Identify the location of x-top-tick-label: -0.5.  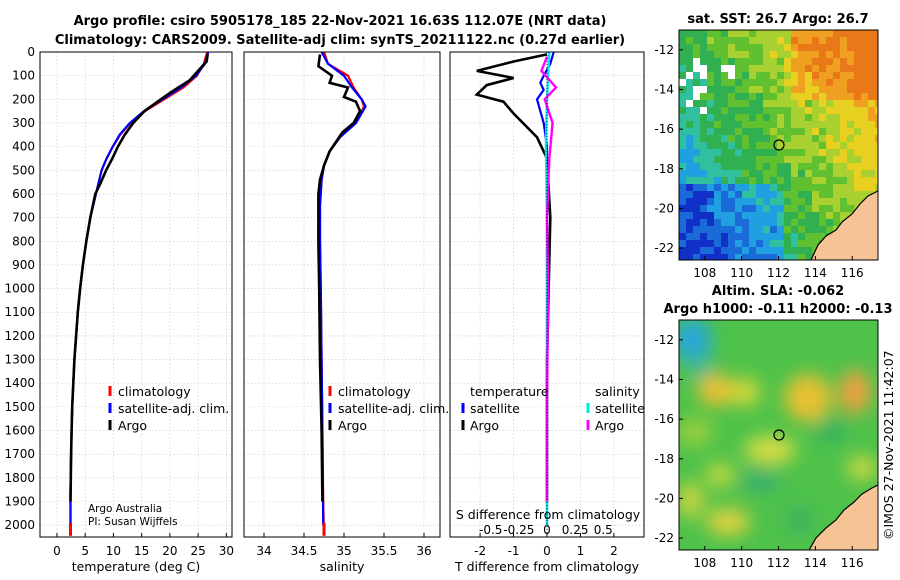
(490, 530).